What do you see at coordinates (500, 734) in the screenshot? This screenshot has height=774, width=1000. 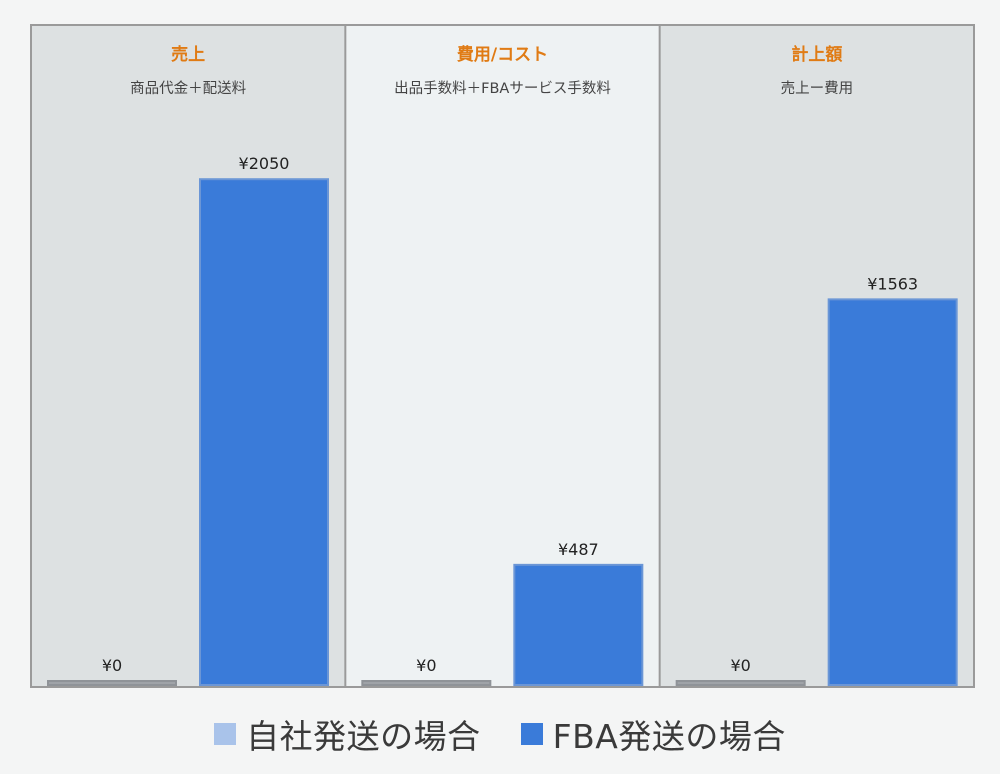 I see `chart-legend: 自社発送の場合 FBA発送の場合` at bounding box center [500, 734].